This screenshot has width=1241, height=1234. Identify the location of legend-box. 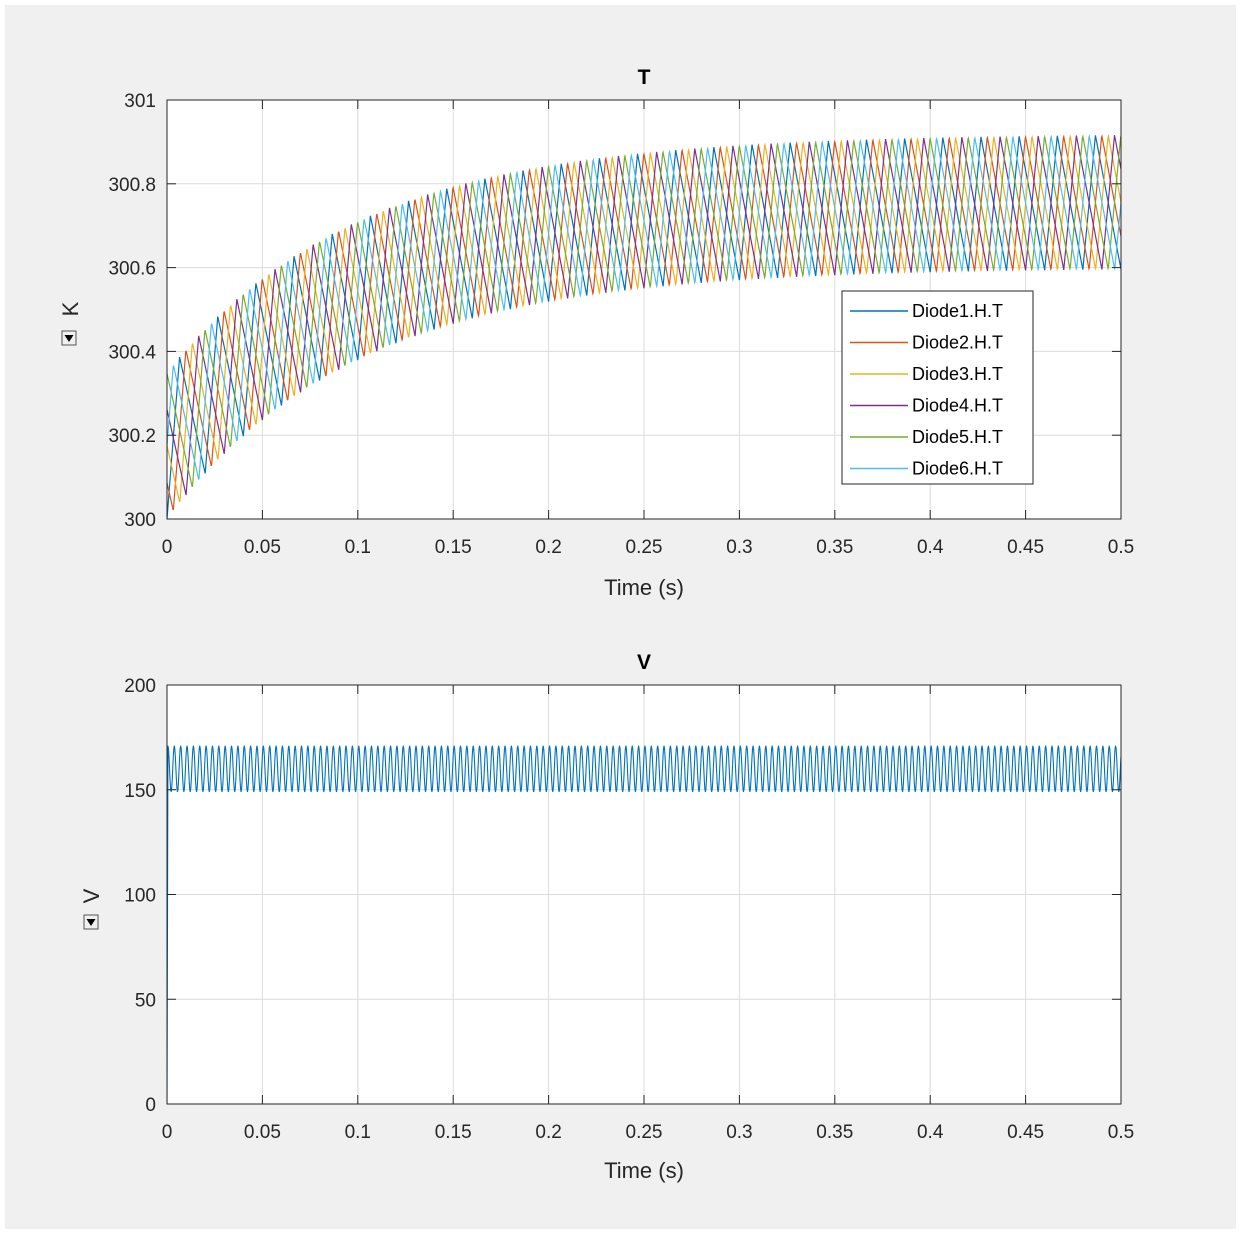
(937, 387).